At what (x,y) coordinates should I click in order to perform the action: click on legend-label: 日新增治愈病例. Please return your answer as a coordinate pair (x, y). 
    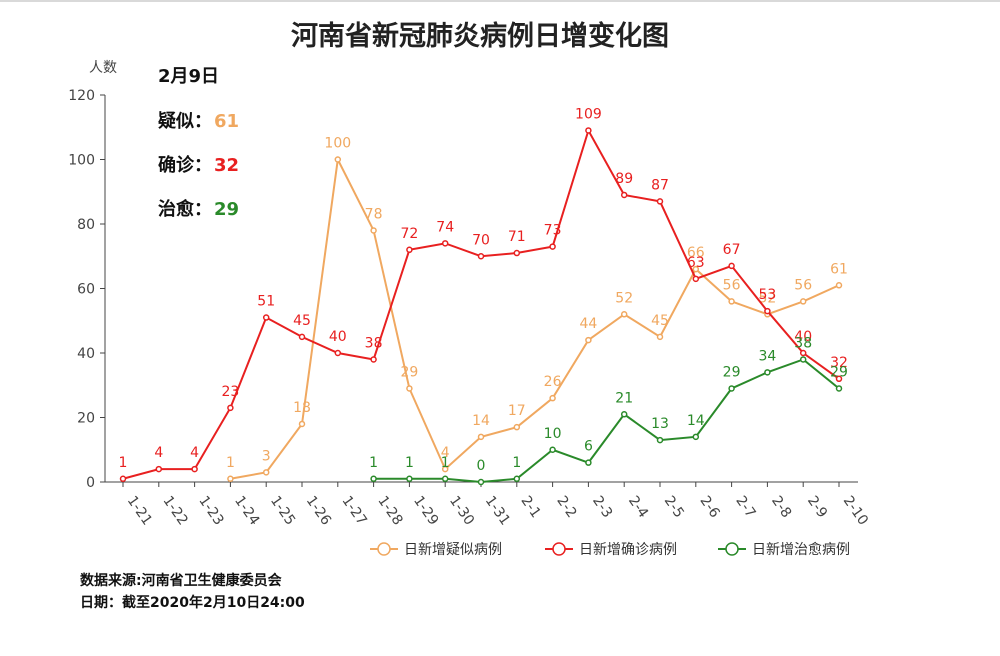
    Looking at the image, I should click on (801, 550).